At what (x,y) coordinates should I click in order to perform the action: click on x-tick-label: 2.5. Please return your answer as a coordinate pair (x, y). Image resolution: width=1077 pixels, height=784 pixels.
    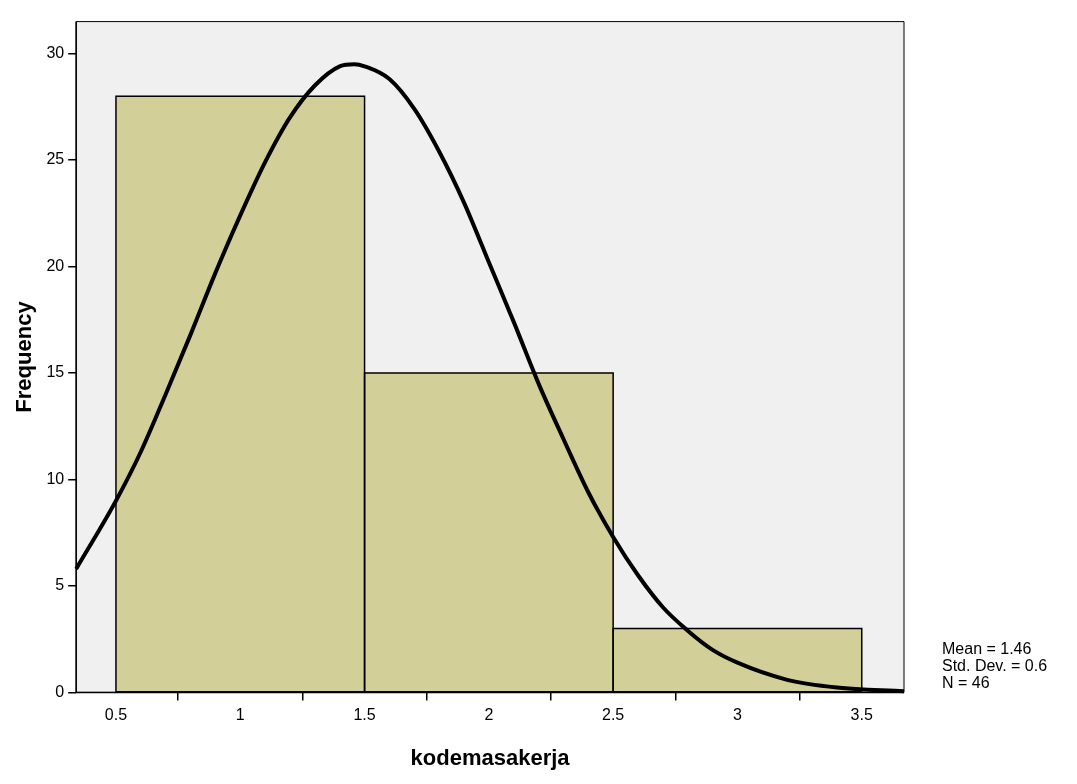
    Looking at the image, I should click on (613, 715).